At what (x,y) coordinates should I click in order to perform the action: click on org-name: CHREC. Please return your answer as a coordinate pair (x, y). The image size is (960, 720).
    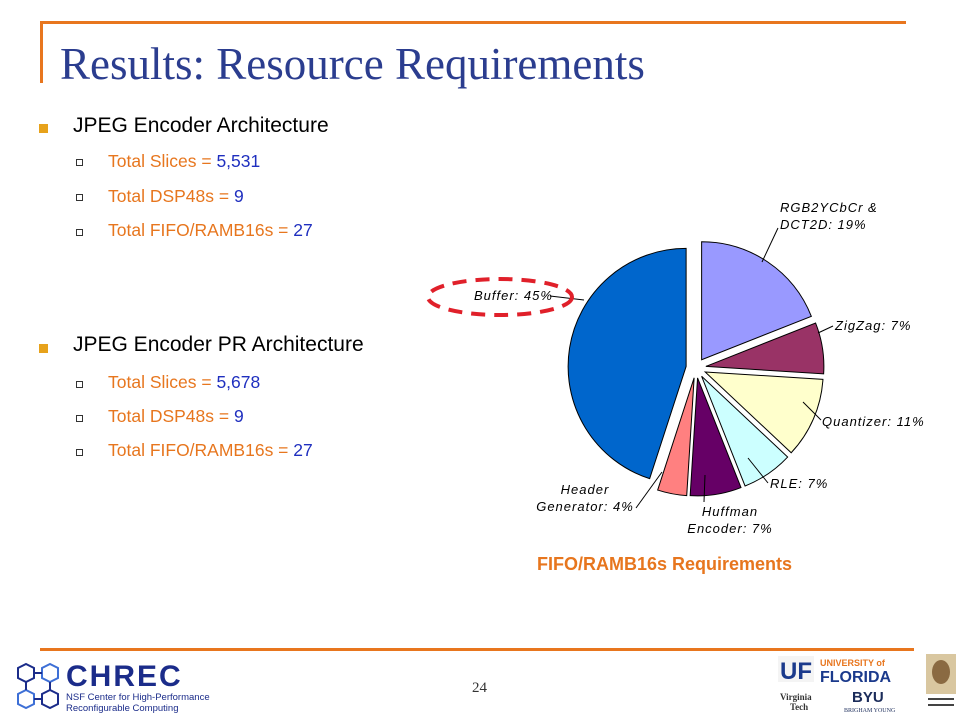
    Looking at the image, I should click on (124, 676).